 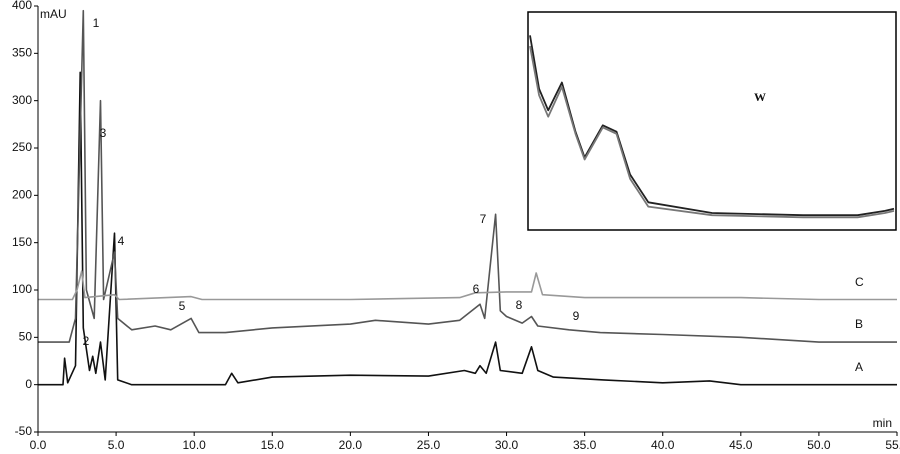 What do you see at coordinates (22, 289) in the screenshot?
I see `y-tick-label: 100` at bounding box center [22, 289].